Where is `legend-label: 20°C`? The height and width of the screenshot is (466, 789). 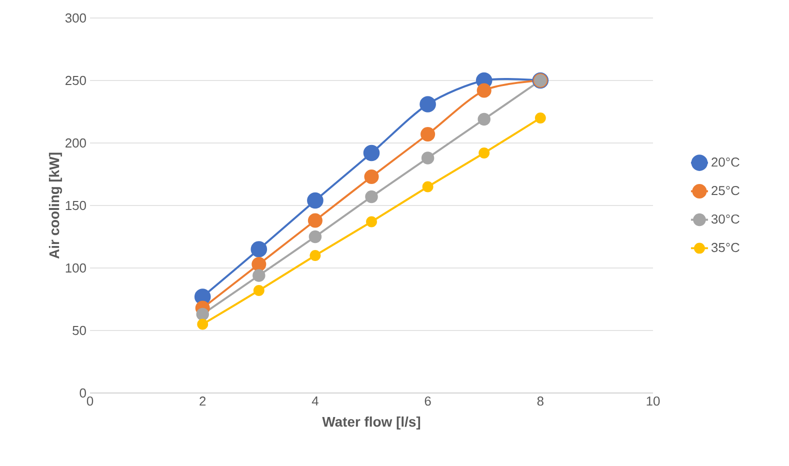 legend-label: 20°C is located at coordinates (726, 162).